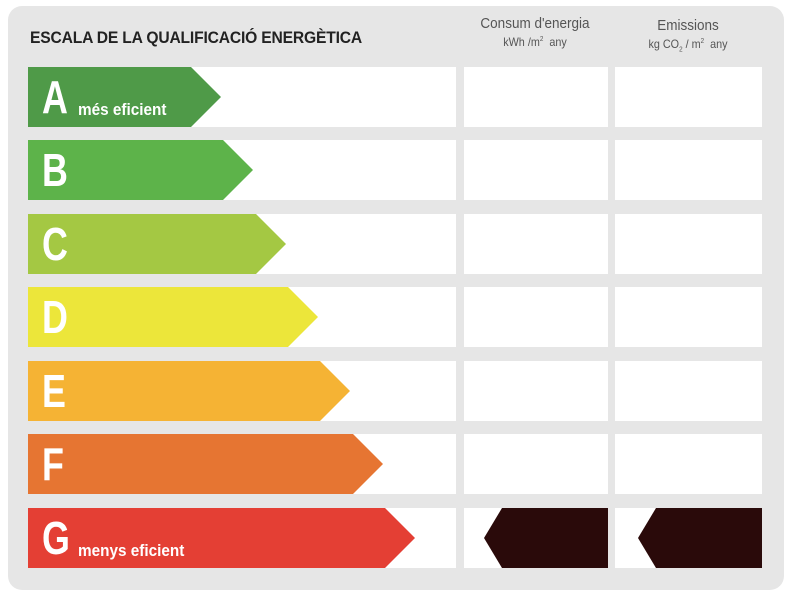 Image resolution: width=794 pixels, height=600 pixels. Describe the element at coordinates (536, 97) in the screenshot. I see `consumption-cell-a` at that location.